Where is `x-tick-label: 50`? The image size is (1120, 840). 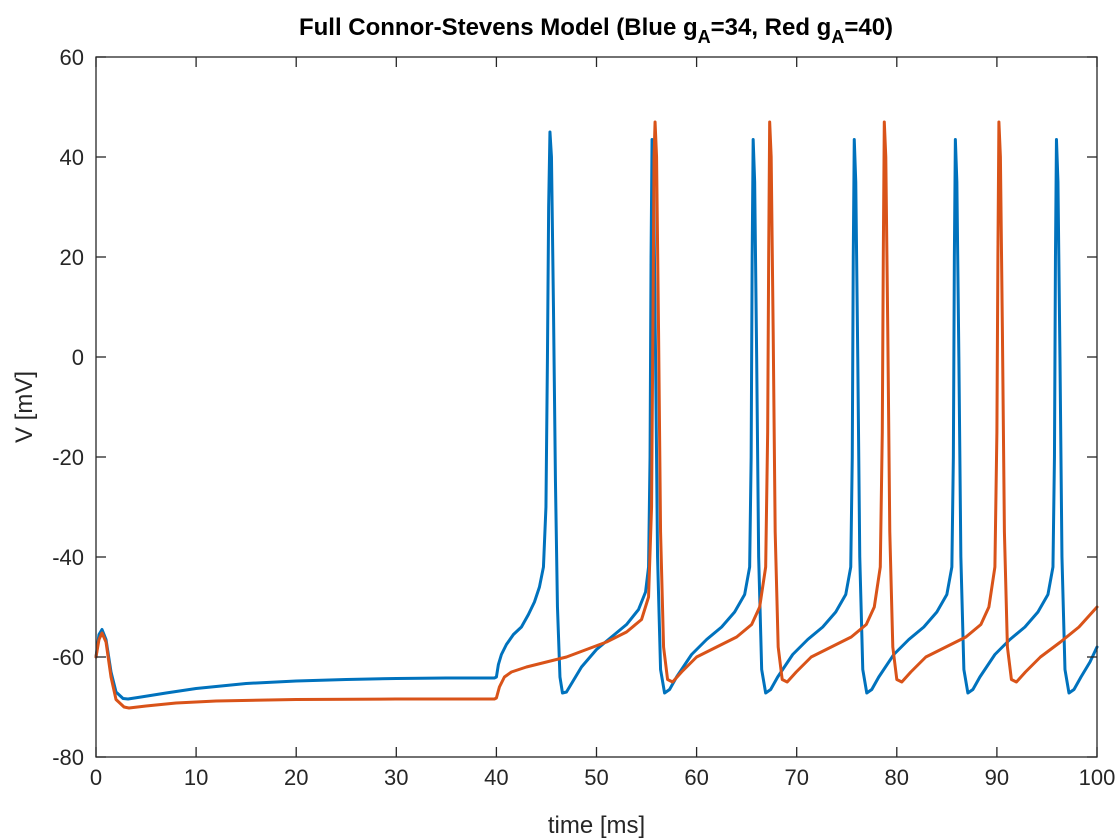
x-tick-label: 50 is located at coordinates (596, 777).